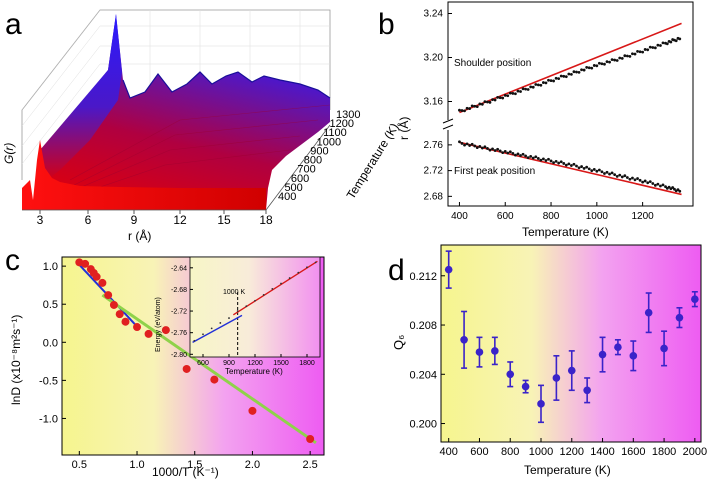 This screenshot has height=482, width=712. Describe the element at coordinates (50, 343) in the screenshot. I see `y-tick-label: 0.0` at that location.